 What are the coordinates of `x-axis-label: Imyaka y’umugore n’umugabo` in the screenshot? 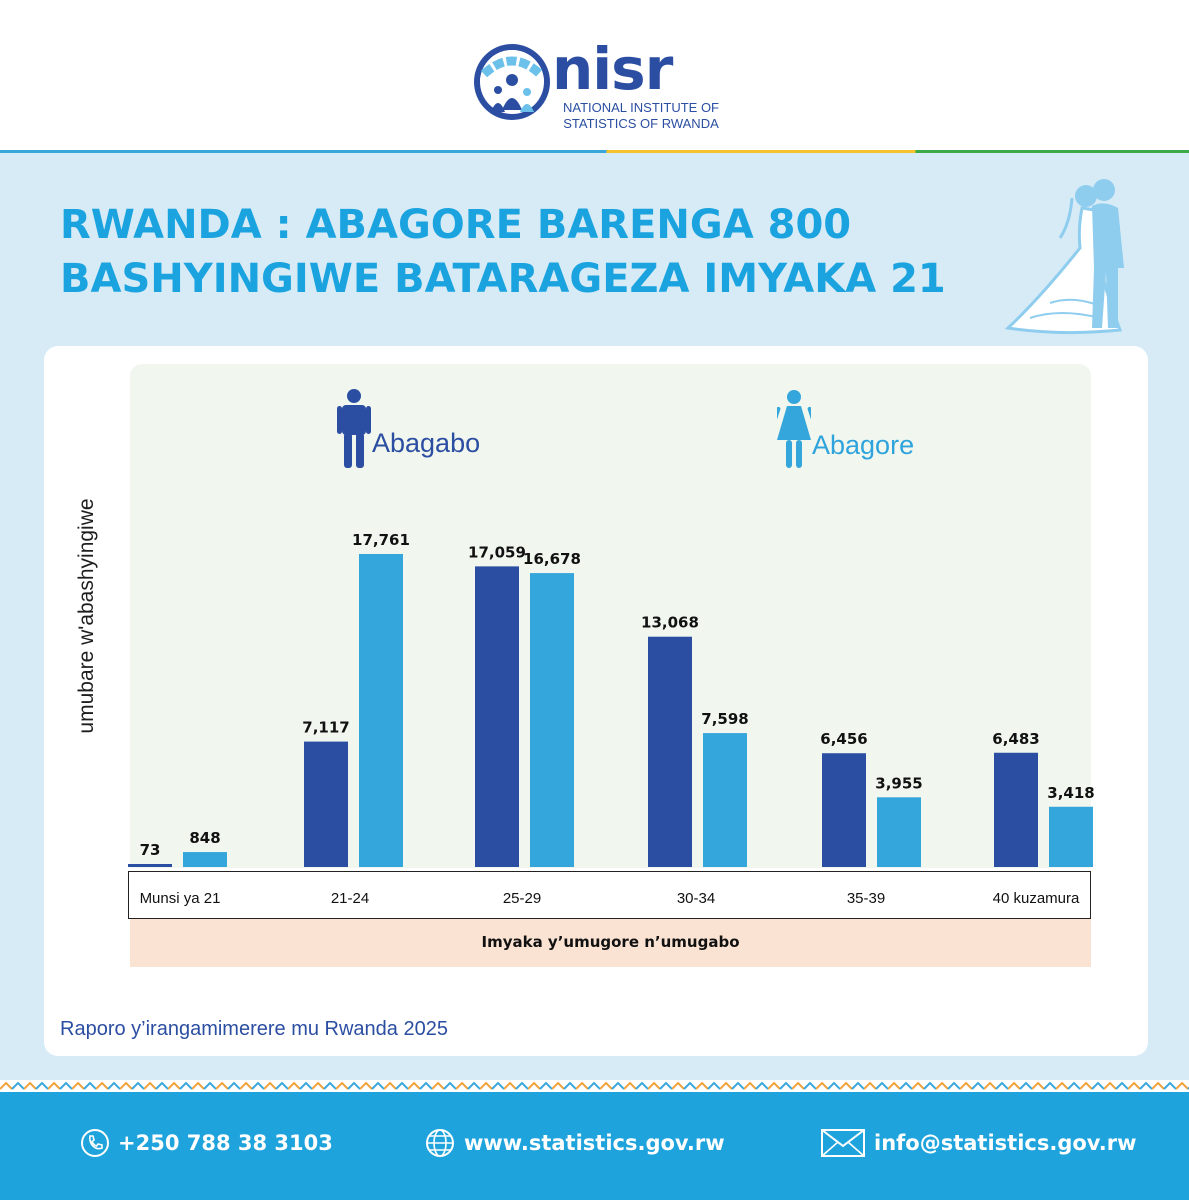 It's located at (610, 943).